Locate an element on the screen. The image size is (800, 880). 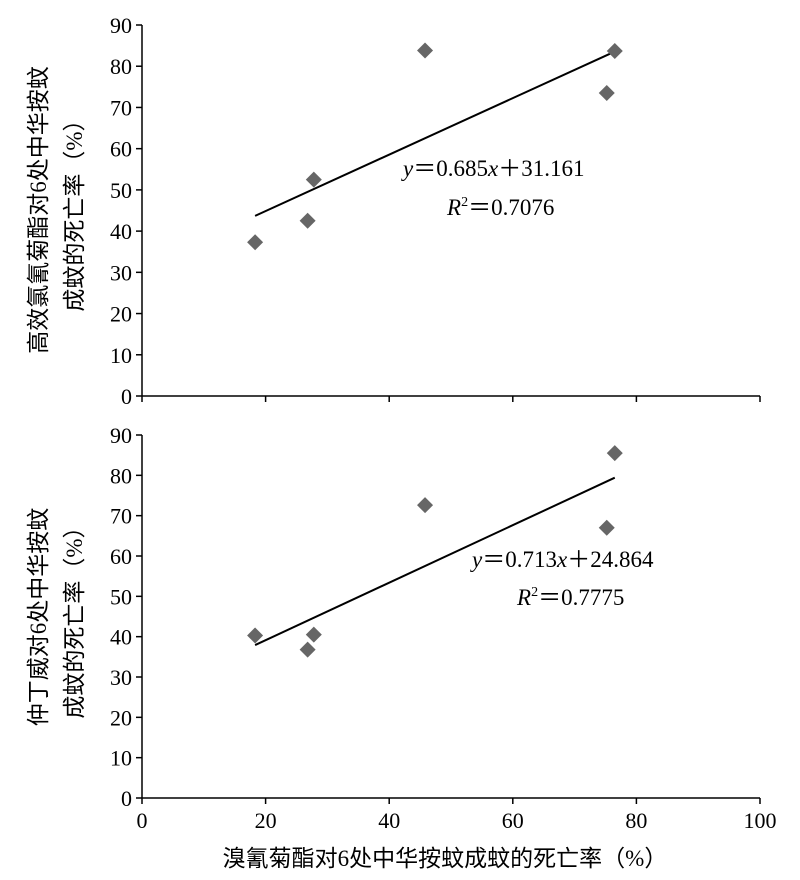
bottom-eq-x: x is located at coordinates (562, 559).